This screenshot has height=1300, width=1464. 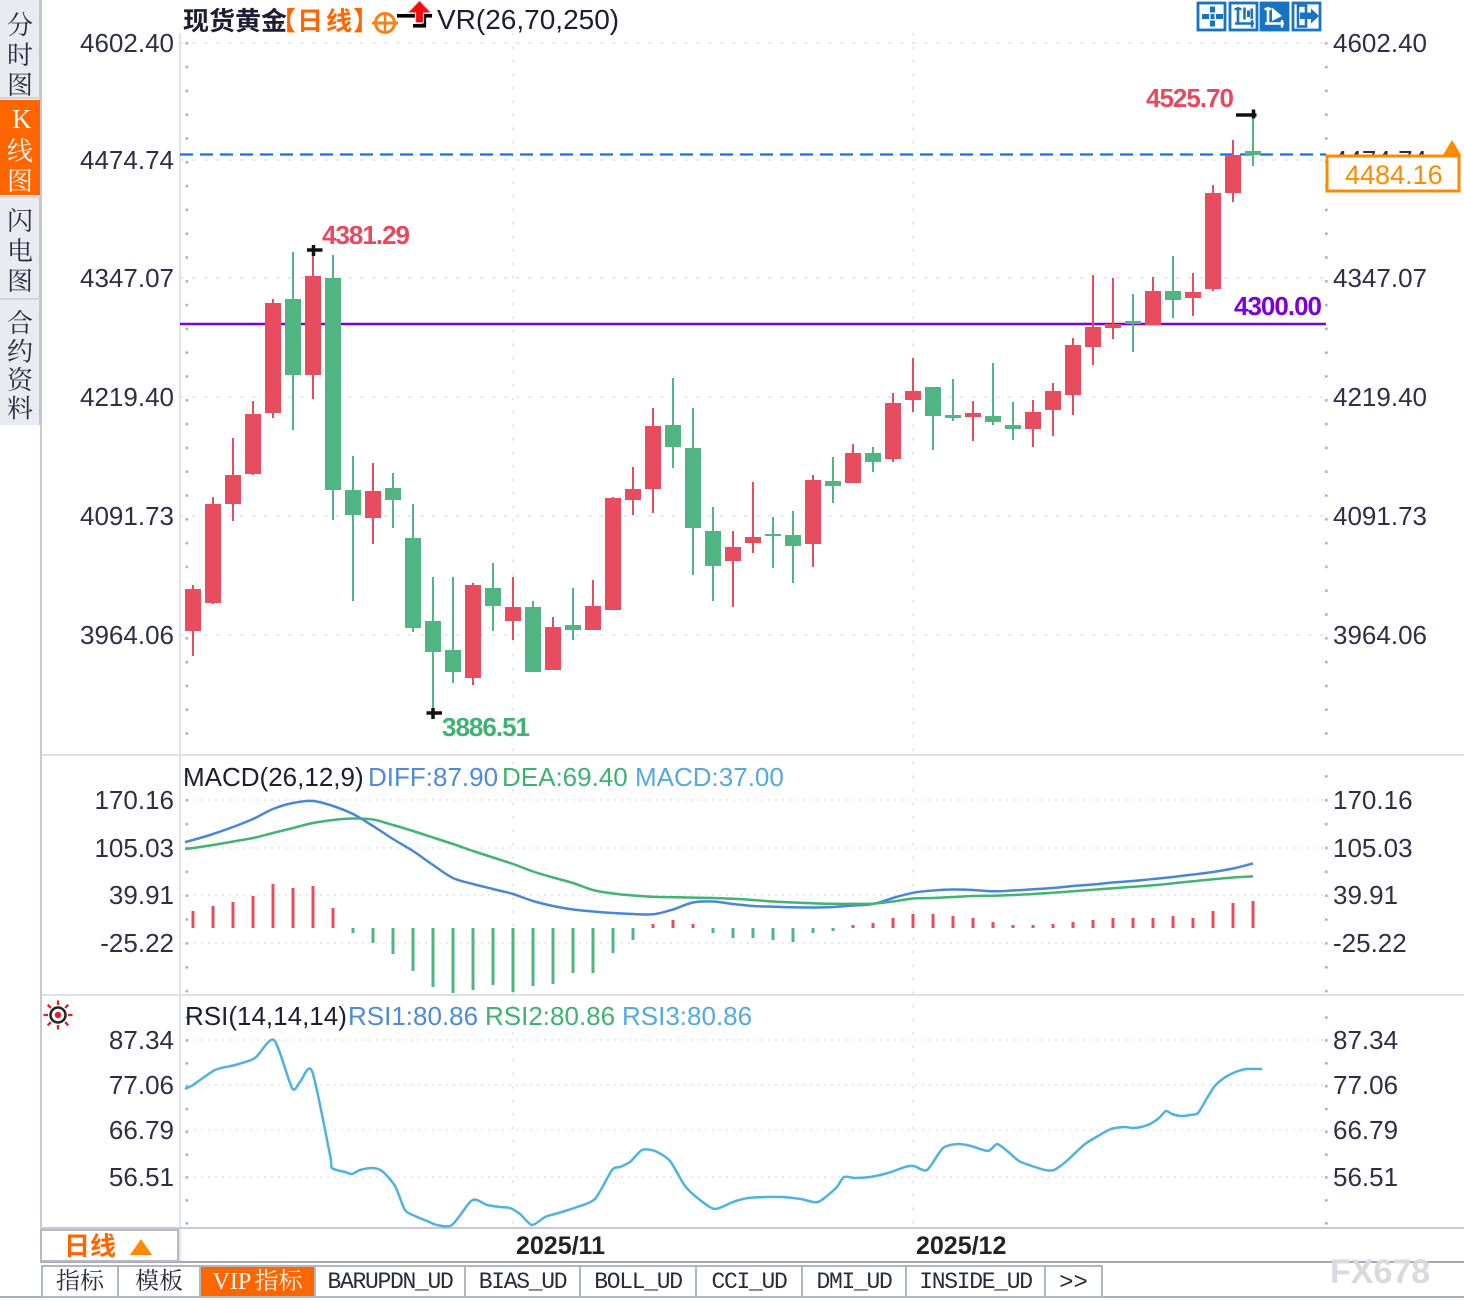 What do you see at coordinates (1394, 175) in the screenshot?
I see `svg-text: 4484.16` at bounding box center [1394, 175].